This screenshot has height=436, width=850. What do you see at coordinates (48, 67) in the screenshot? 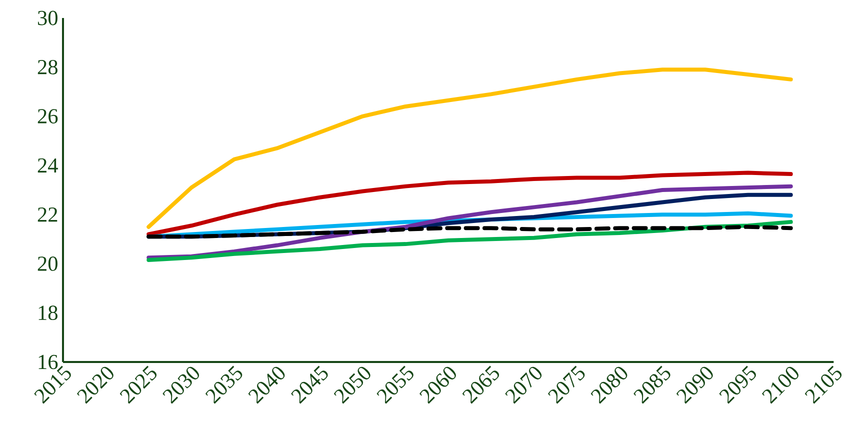
I see `y-tick-label: 28` at bounding box center [48, 67].